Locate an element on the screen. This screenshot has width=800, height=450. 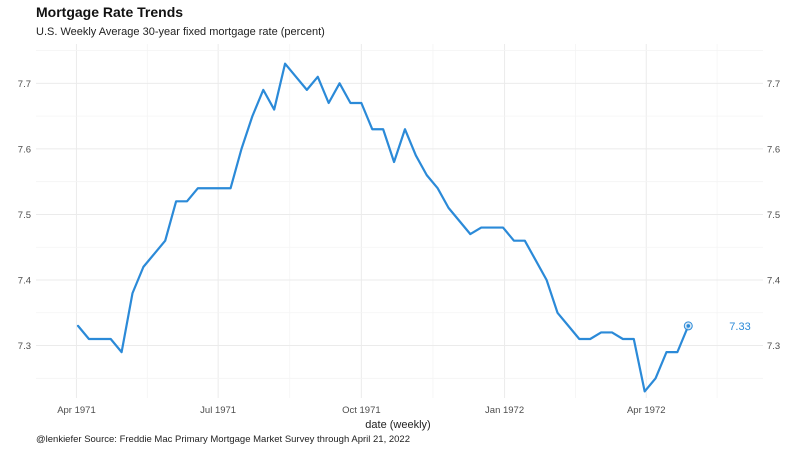
y-tick-label: 7.7 is located at coordinates (24, 84).